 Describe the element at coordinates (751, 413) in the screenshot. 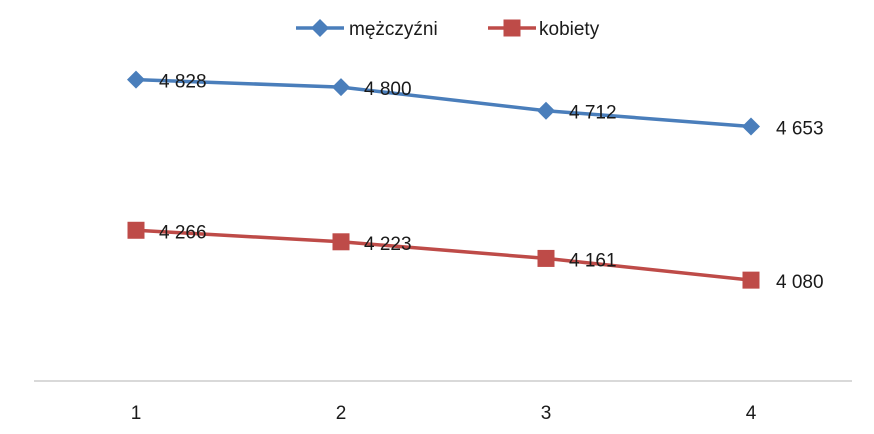

I see `x-tick-label: 4` at that location.